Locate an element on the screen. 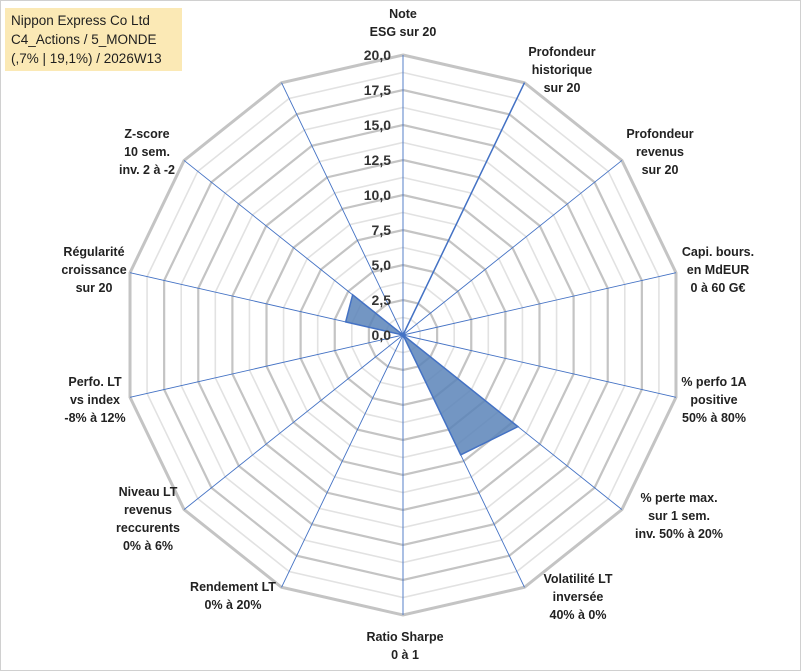 Image resolution: width=801 pixels, height=671 pixels. axis-label: Niveau LT revenus reccurents 0% à 6% is located at coordinates (148, 519).